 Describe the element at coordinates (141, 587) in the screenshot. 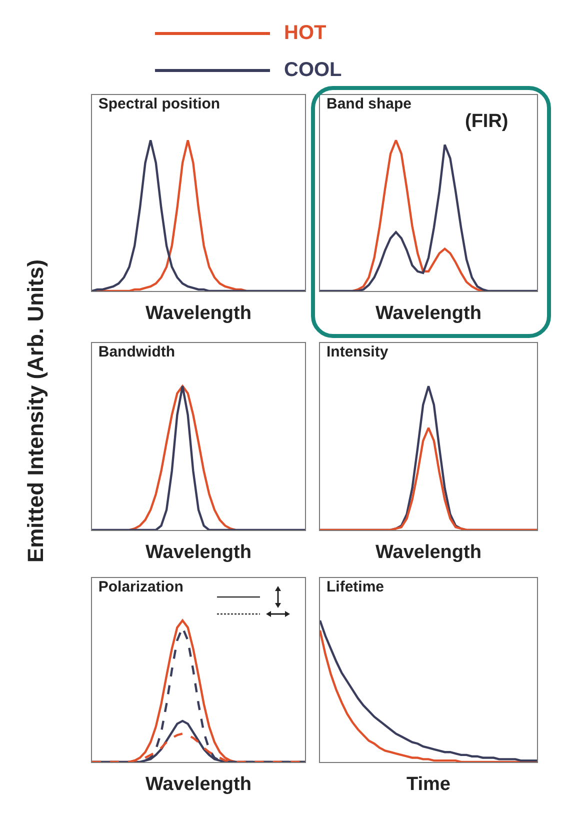

I see `chart-title: Polarization` at that location.